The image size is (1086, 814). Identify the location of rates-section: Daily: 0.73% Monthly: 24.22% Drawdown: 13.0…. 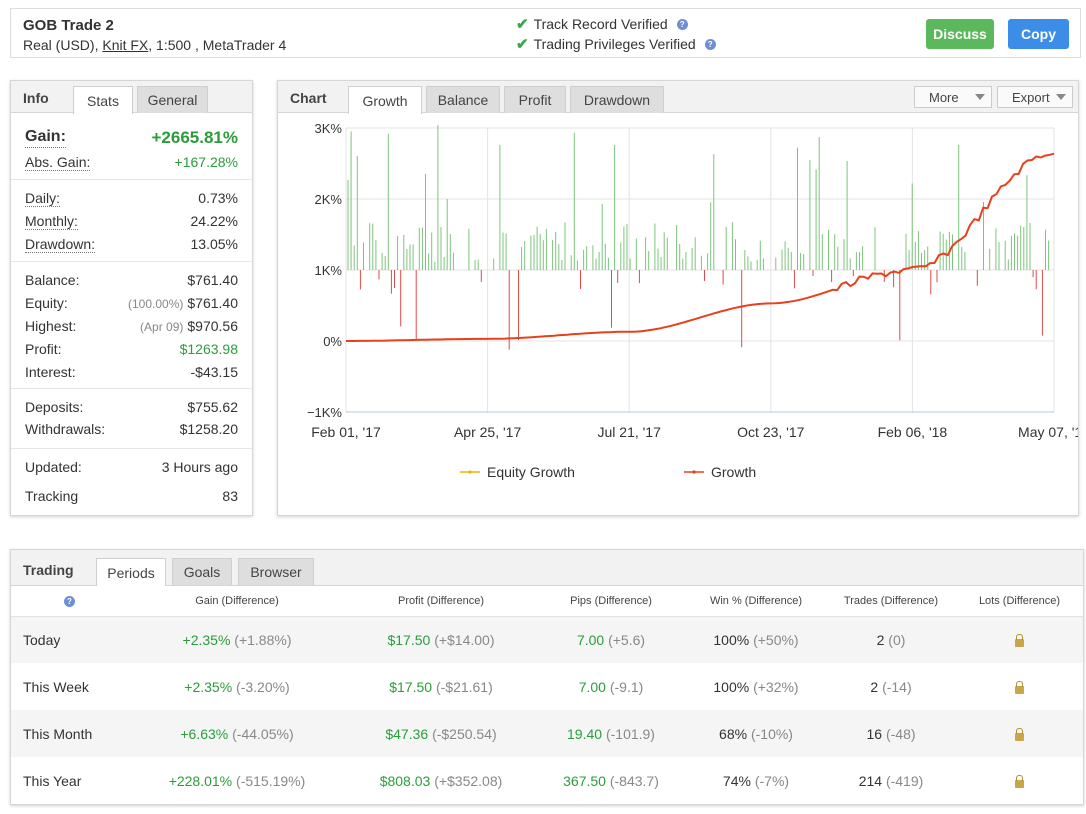
(131, 221).